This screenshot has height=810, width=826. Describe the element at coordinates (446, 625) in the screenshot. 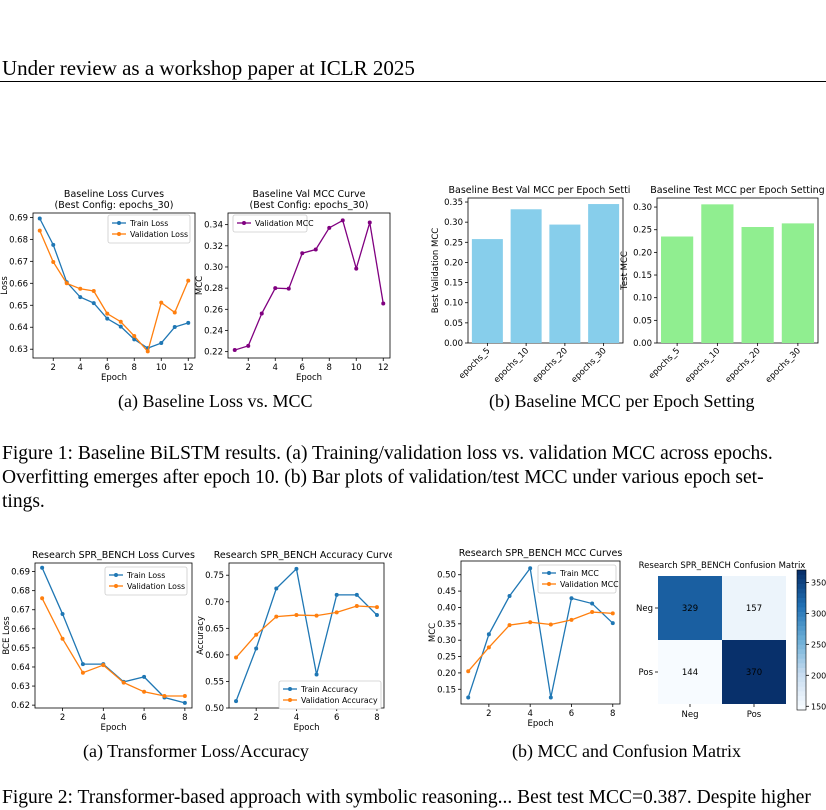

I see `y-tick-label: 0.35` at that location.